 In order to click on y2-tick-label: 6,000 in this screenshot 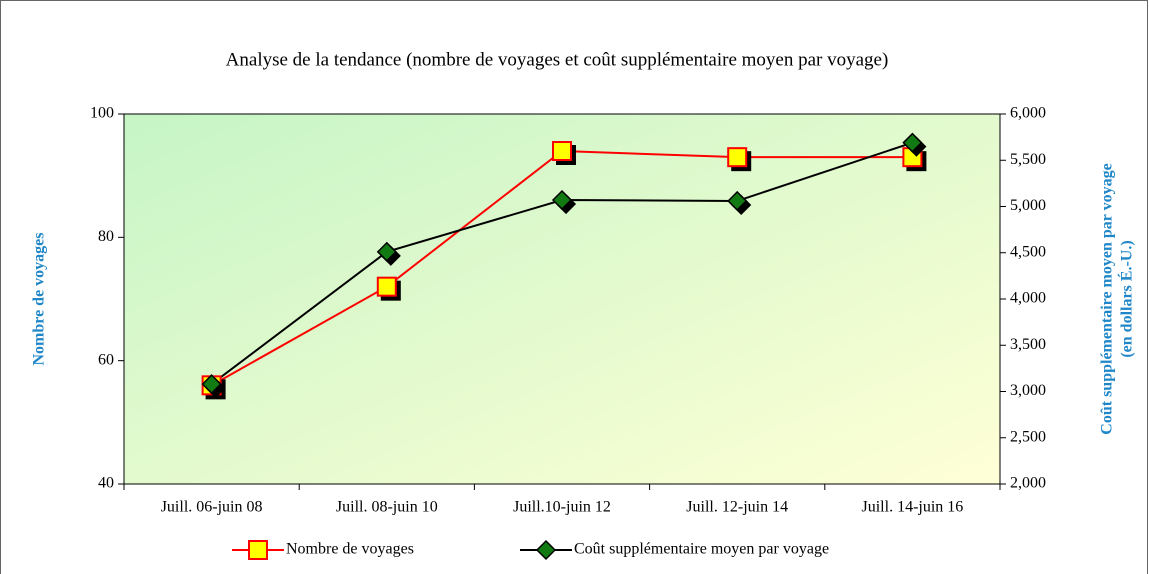, I will do `click(1028, 113)`.